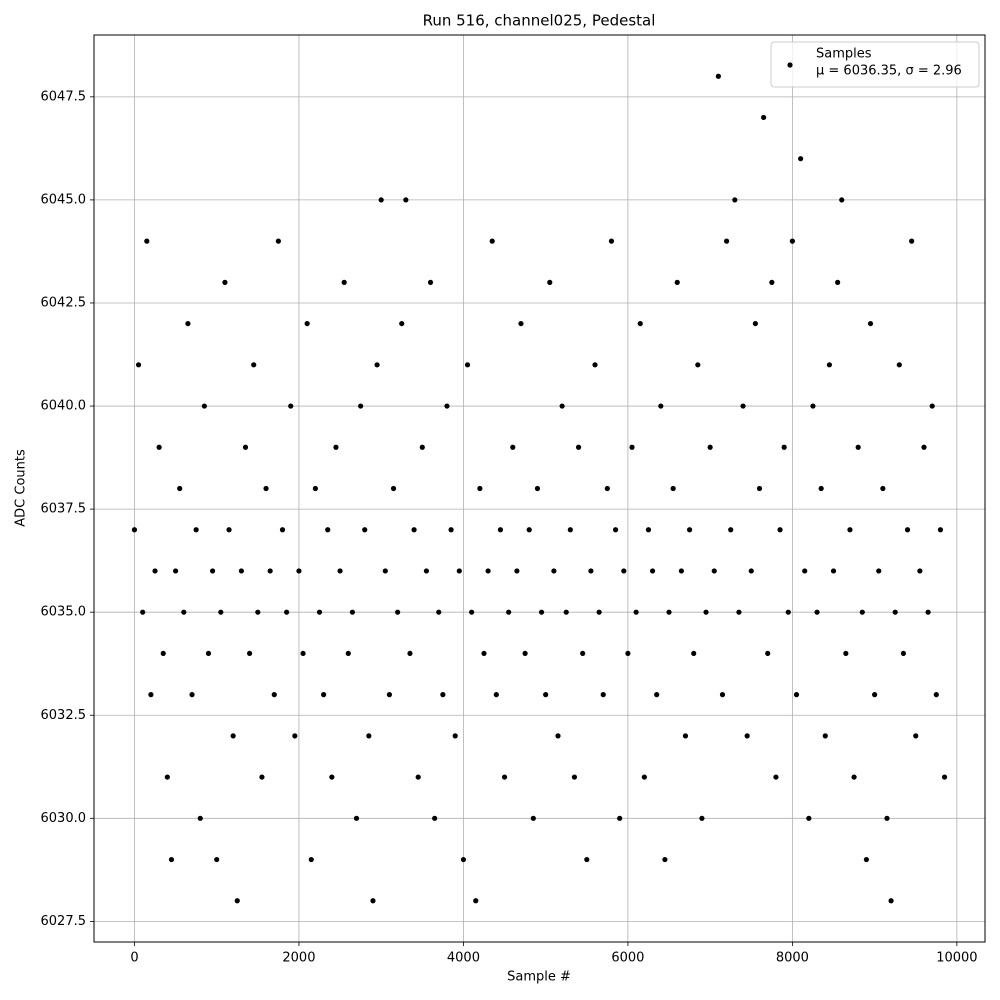 The height and width of the screenshot is (1000, 1000). Describe the element at coordinates (64, 406) in the screenshot. I see `y-tick-label: 6040.0` at that location.